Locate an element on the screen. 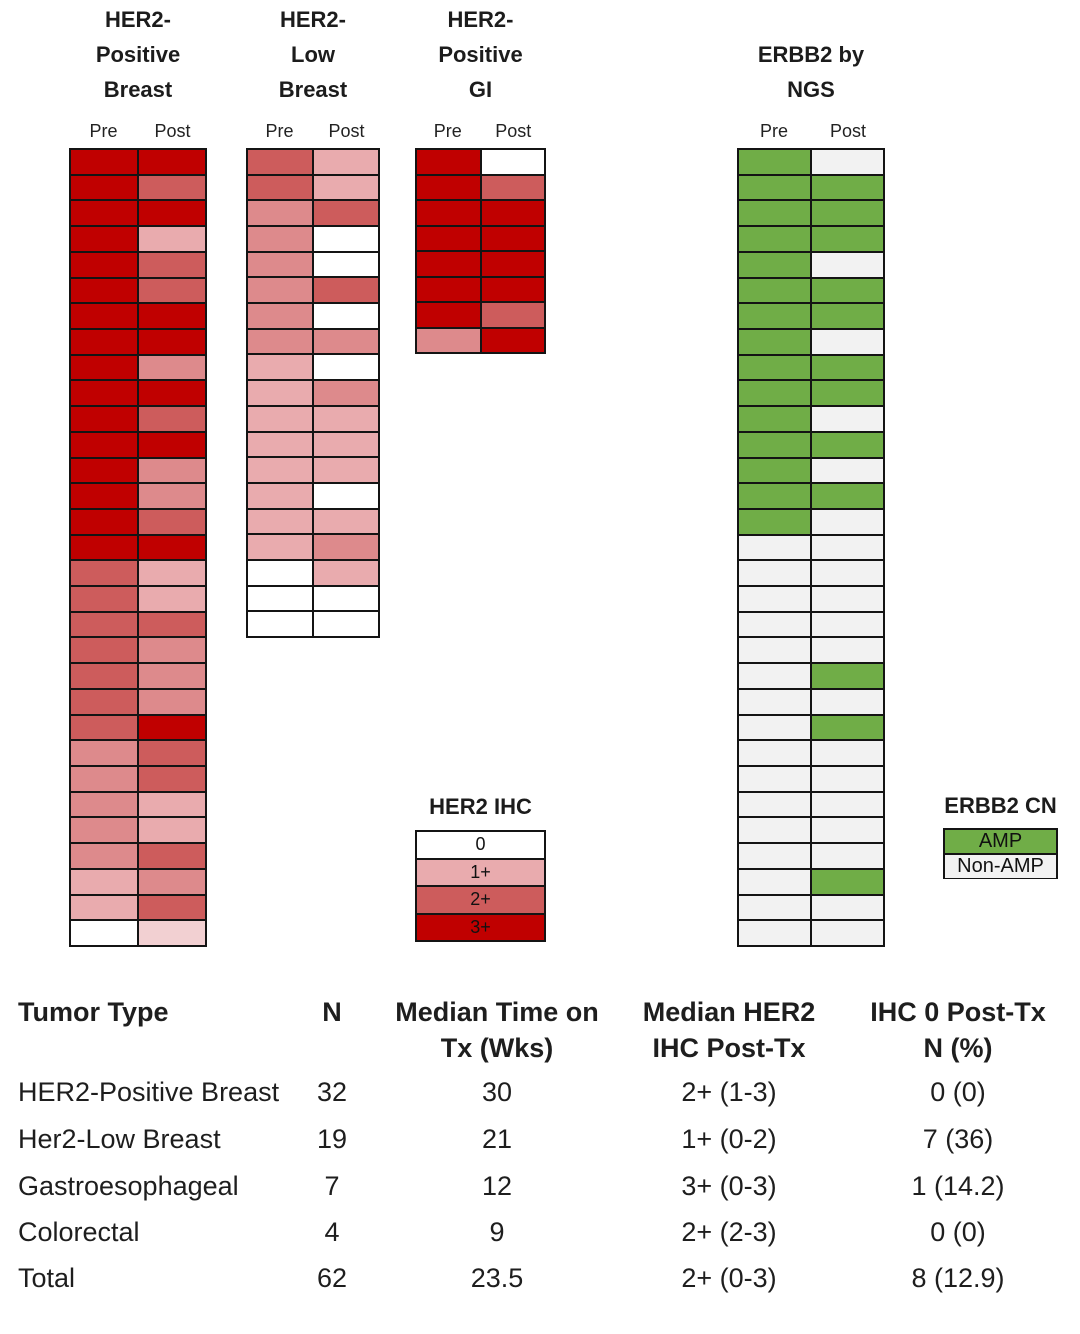  legend-erbb2-cn: ERBB2 CN AMP Non-AMP is located at coordinates (1000, 836).